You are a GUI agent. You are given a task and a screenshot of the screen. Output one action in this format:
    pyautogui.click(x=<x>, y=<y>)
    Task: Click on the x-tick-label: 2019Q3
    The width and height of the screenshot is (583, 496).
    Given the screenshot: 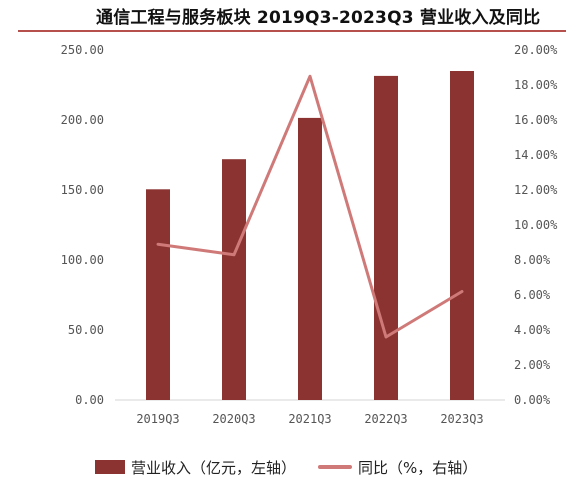 What is the action you would take?
    pyautogui.click(x=157, y=419)
    